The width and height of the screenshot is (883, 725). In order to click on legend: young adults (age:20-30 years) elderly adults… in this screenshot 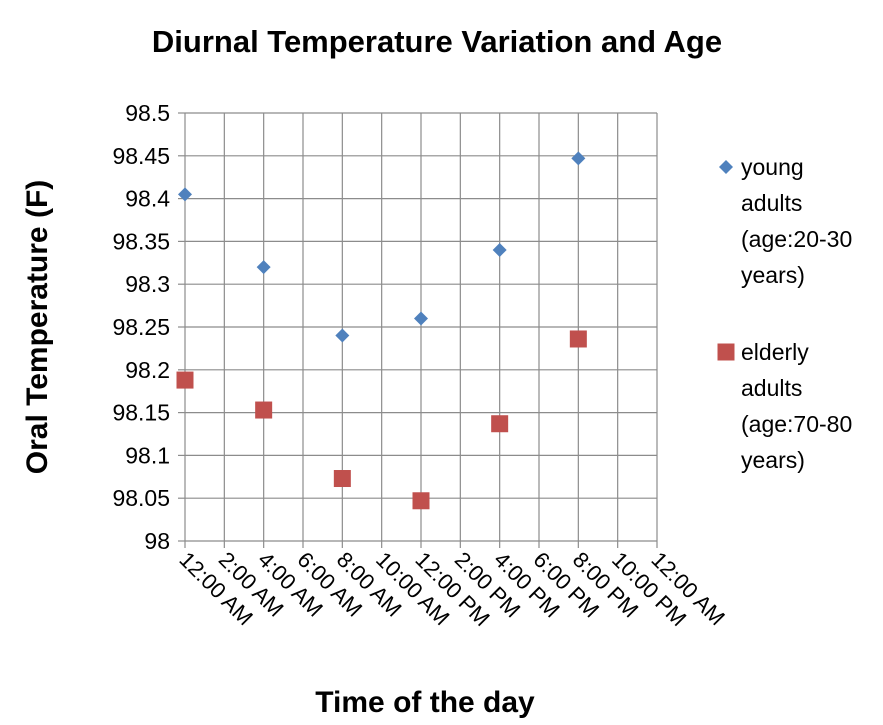, I will do `click(784, 313)`.